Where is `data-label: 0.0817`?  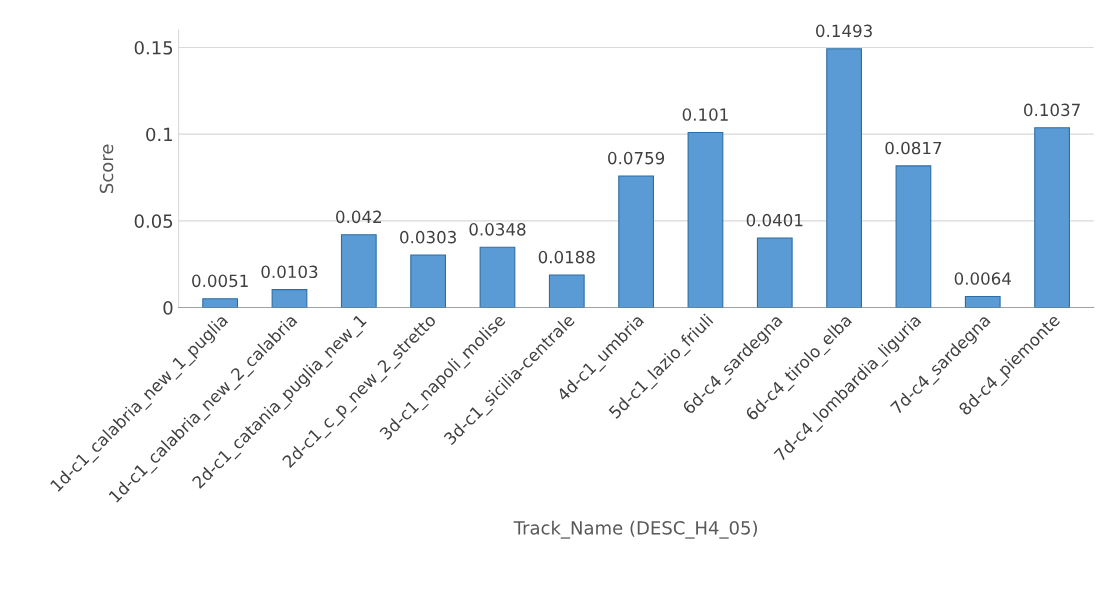
data-label: 0.0817 is located at coordinates (913, 148).